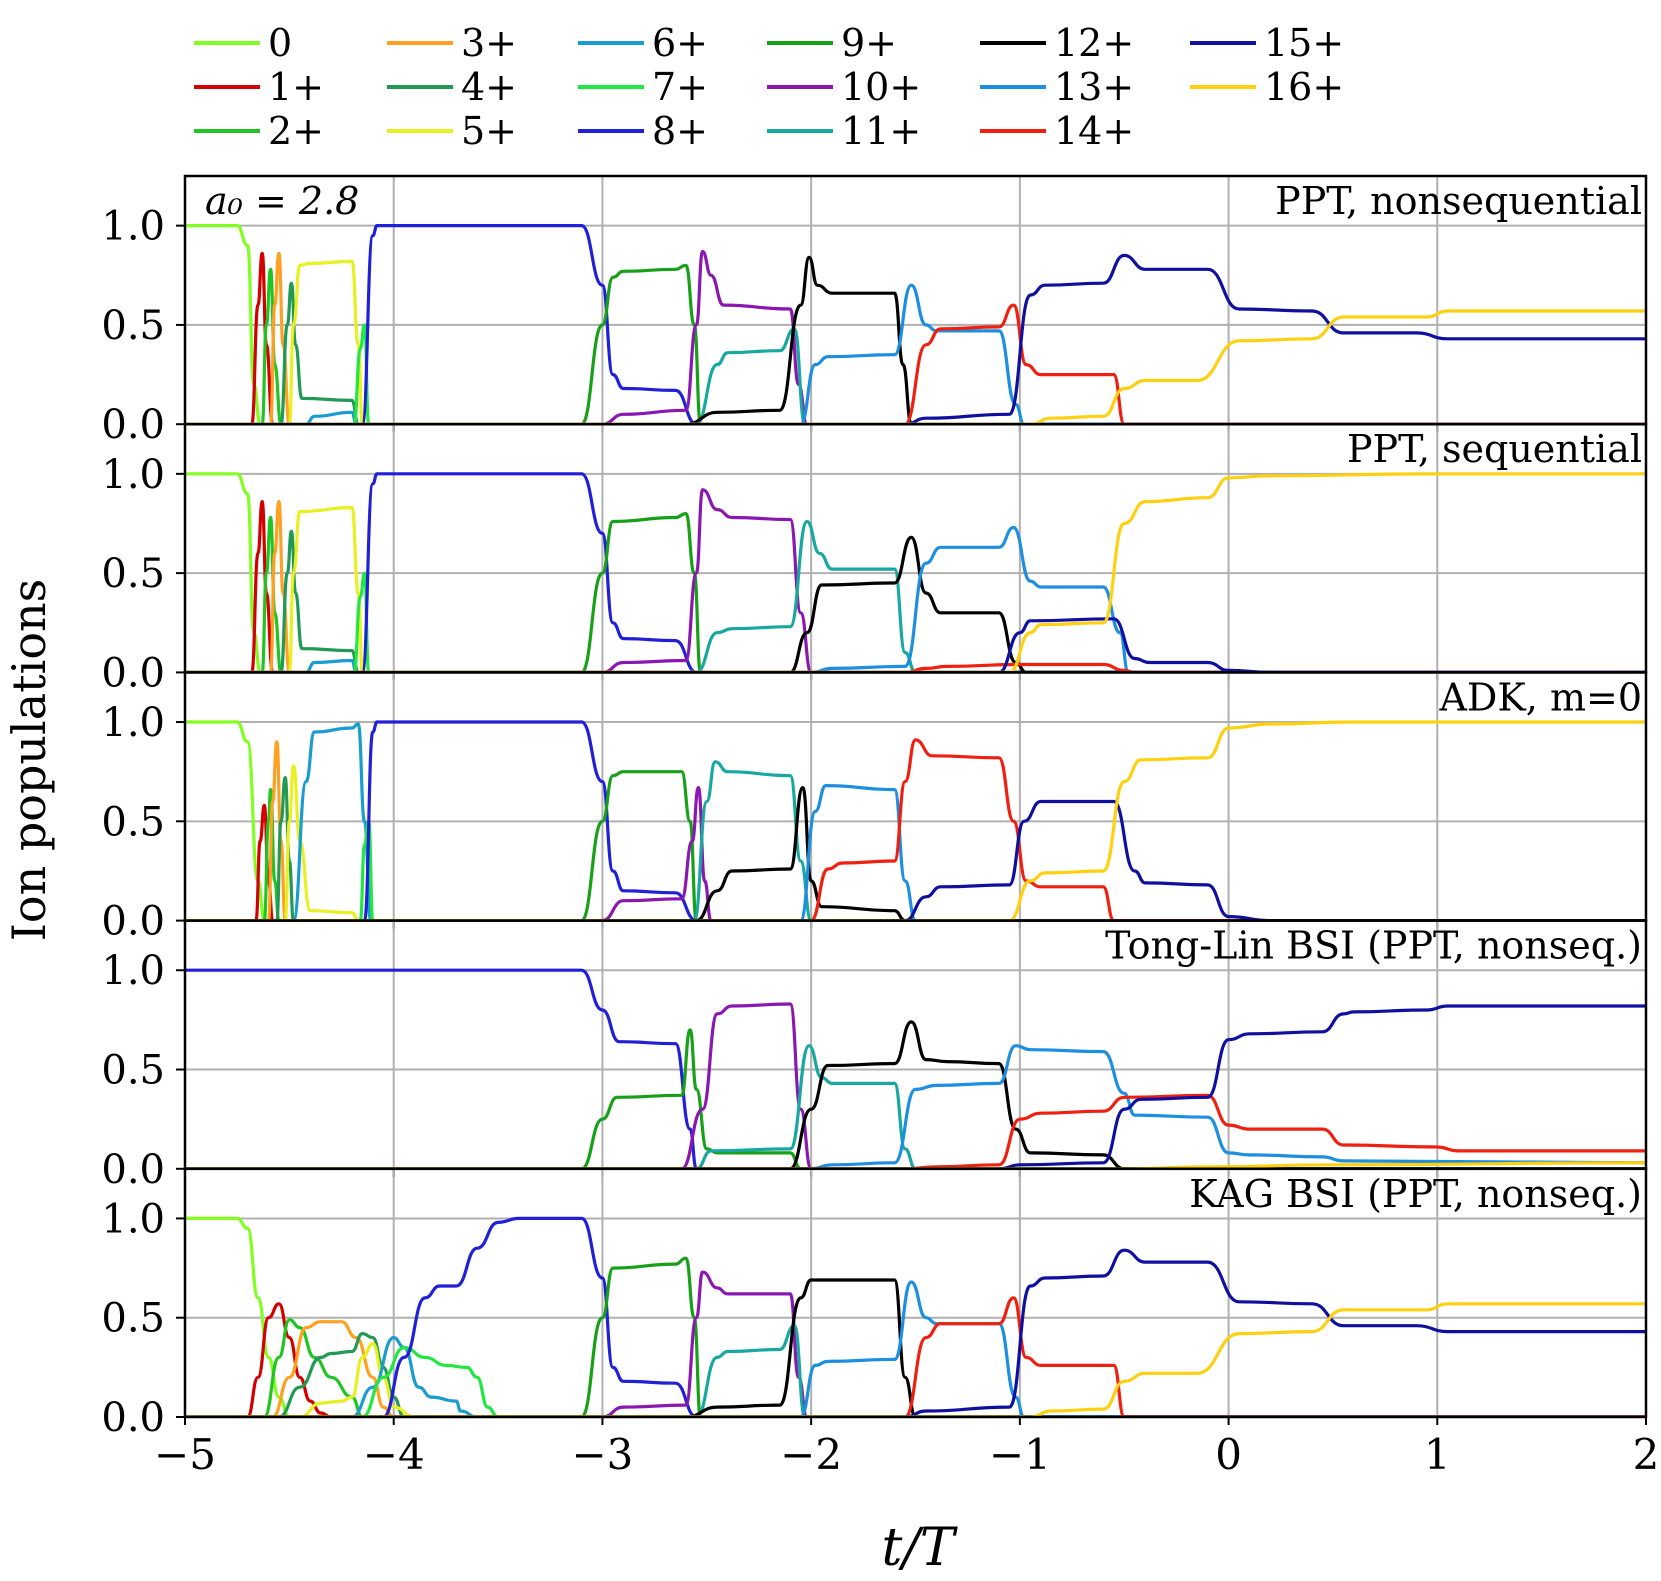 The image size is (1661, 1581). Describe the element at coordinates (280, 43) in the screenshot. I see `legend-label: 0` at that location.